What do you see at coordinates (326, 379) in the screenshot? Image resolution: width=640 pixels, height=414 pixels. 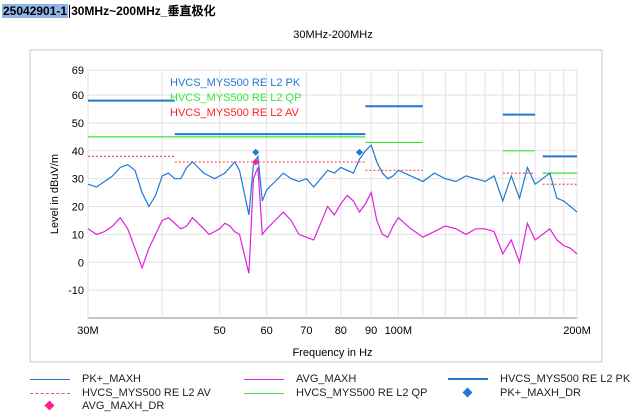 I see `legend-label: AVG_MAXH` at bounding box center [326, 379].